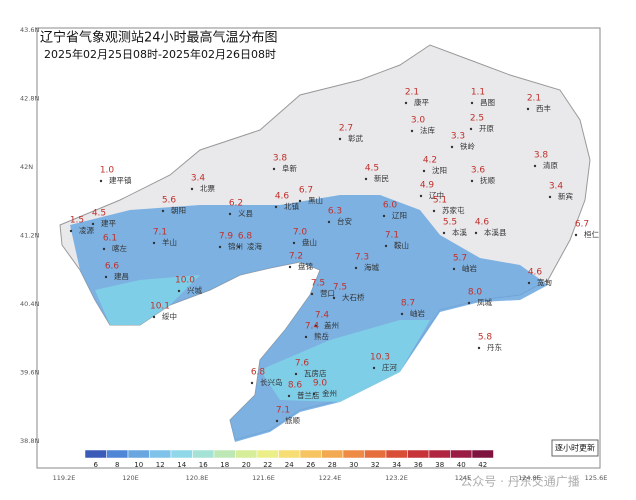 Image resolution: width=636 pixels, height=500 pixels. Describe the element at coordinates (331, 325) in the screenshot. I see `station-name: 盖州` at that location.